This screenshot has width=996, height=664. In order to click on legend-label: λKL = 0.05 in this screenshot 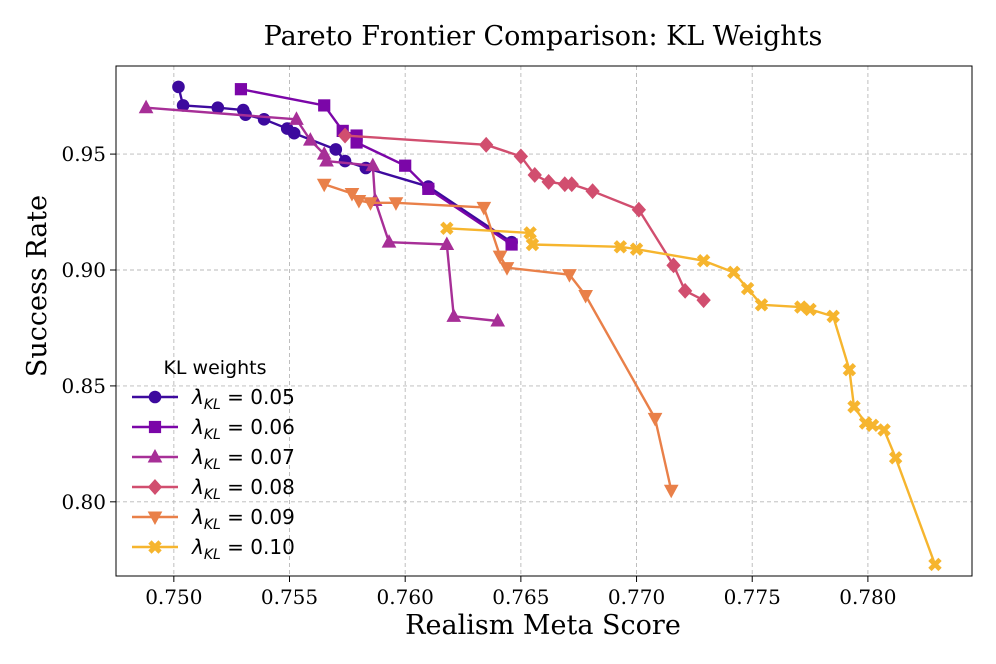, I will do `click(243, 399)`.